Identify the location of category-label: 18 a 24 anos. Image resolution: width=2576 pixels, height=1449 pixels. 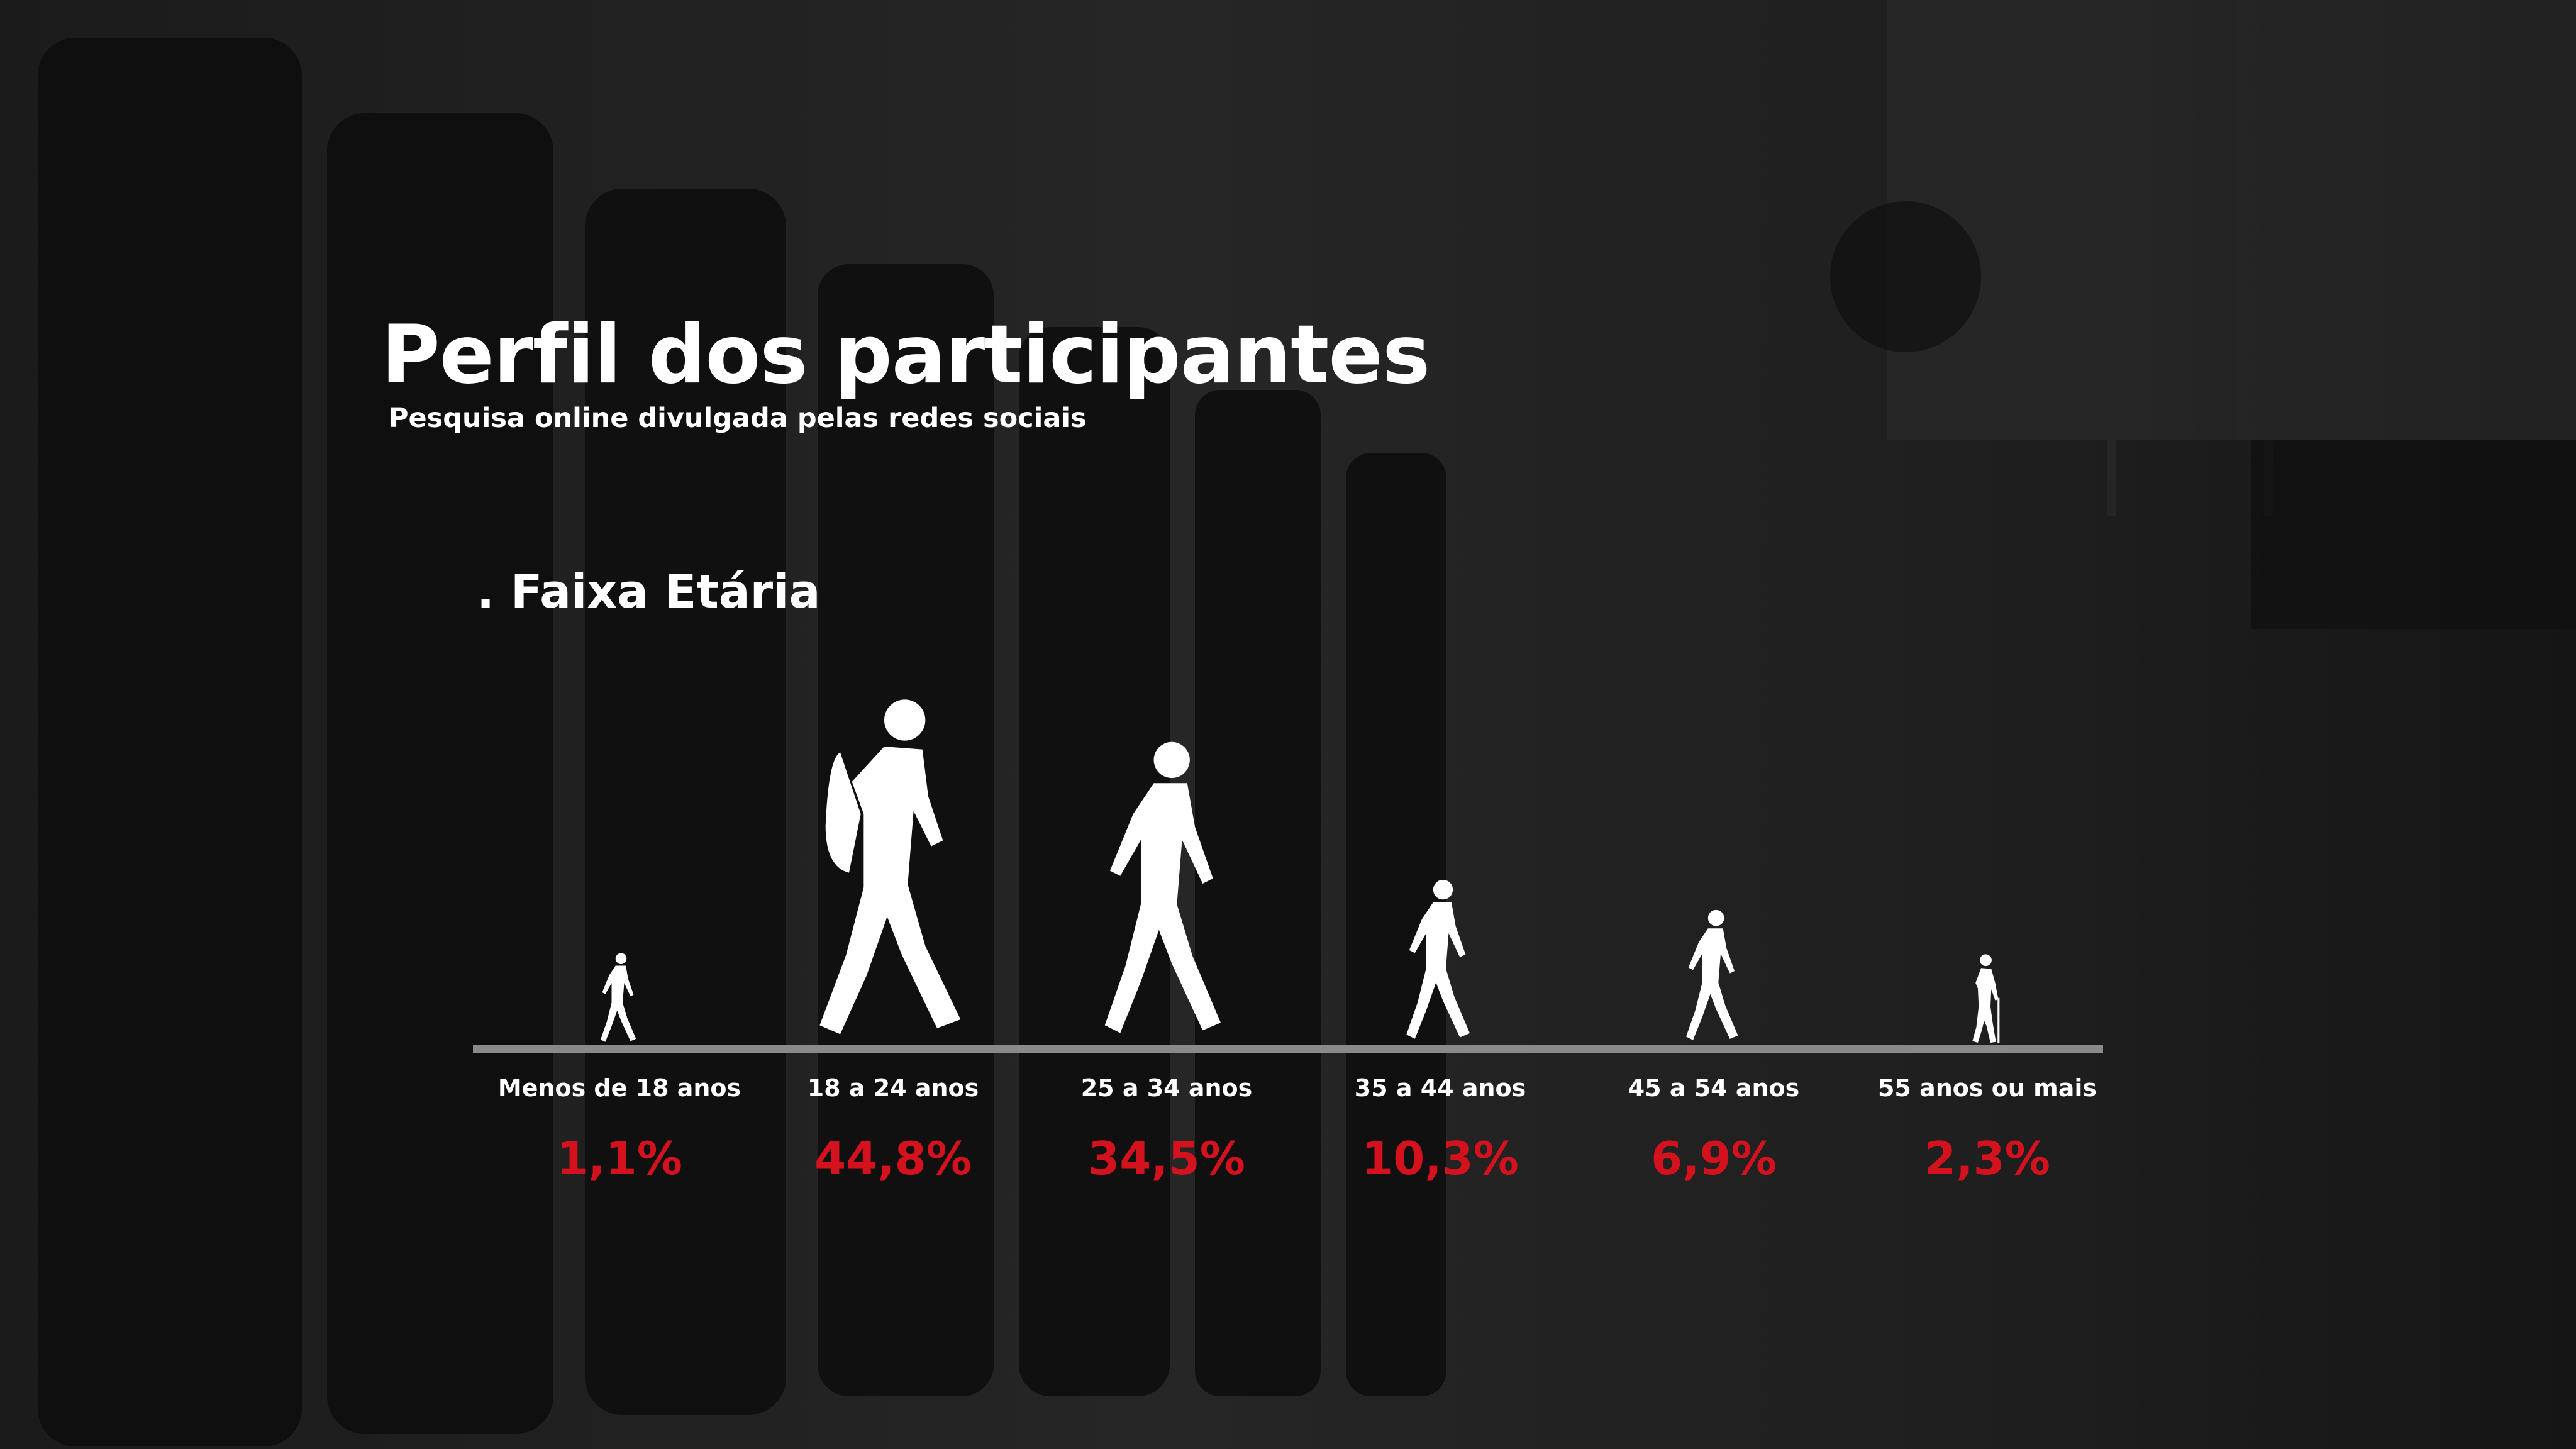
(893, 1088).